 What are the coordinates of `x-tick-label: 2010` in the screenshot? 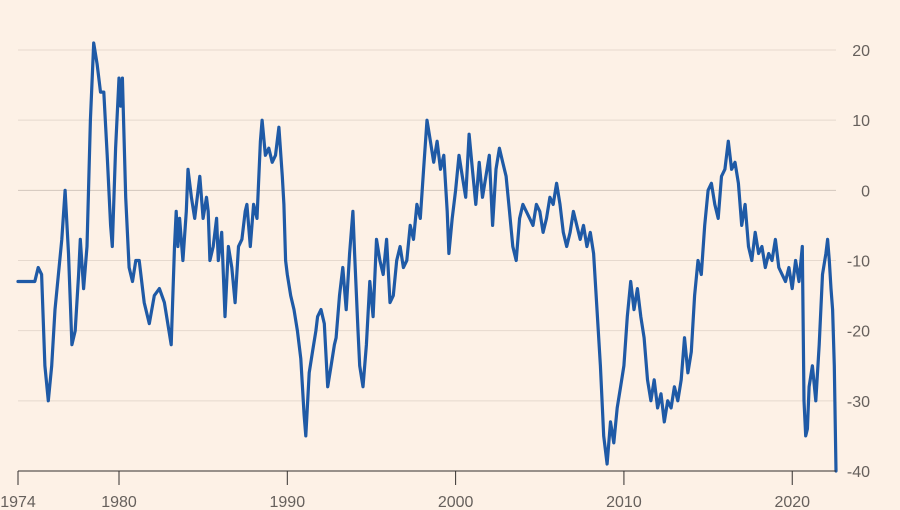 It's located at (624, 502).